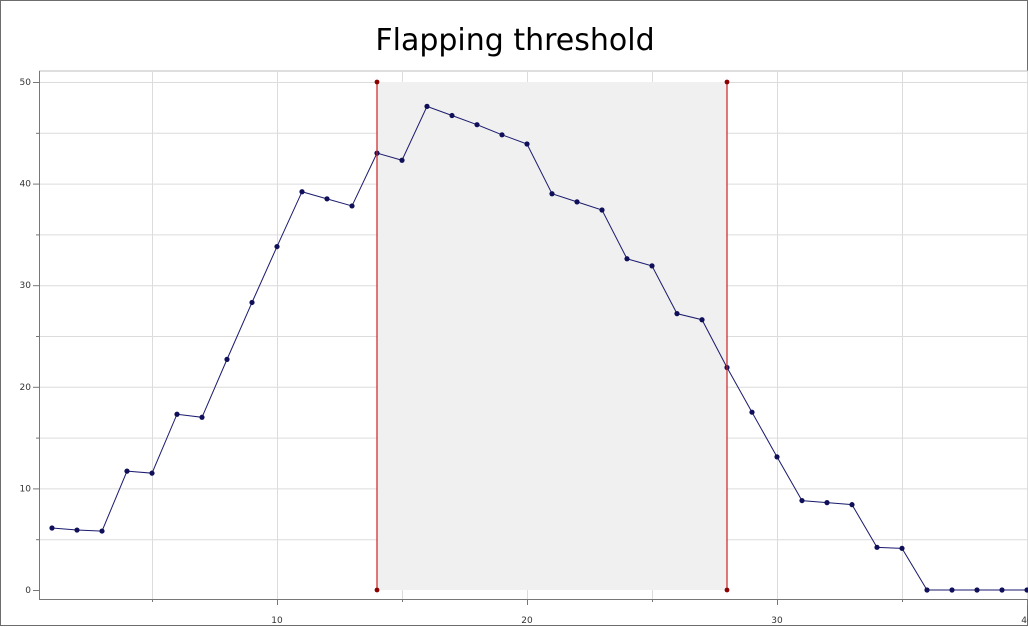 Image resolution: width=1028 pixels, height=627 pixels. What do you see at coordinates (28, 591) in the screenshot?
I see `y-tick-label: 0` at bounding box center [28, 591].